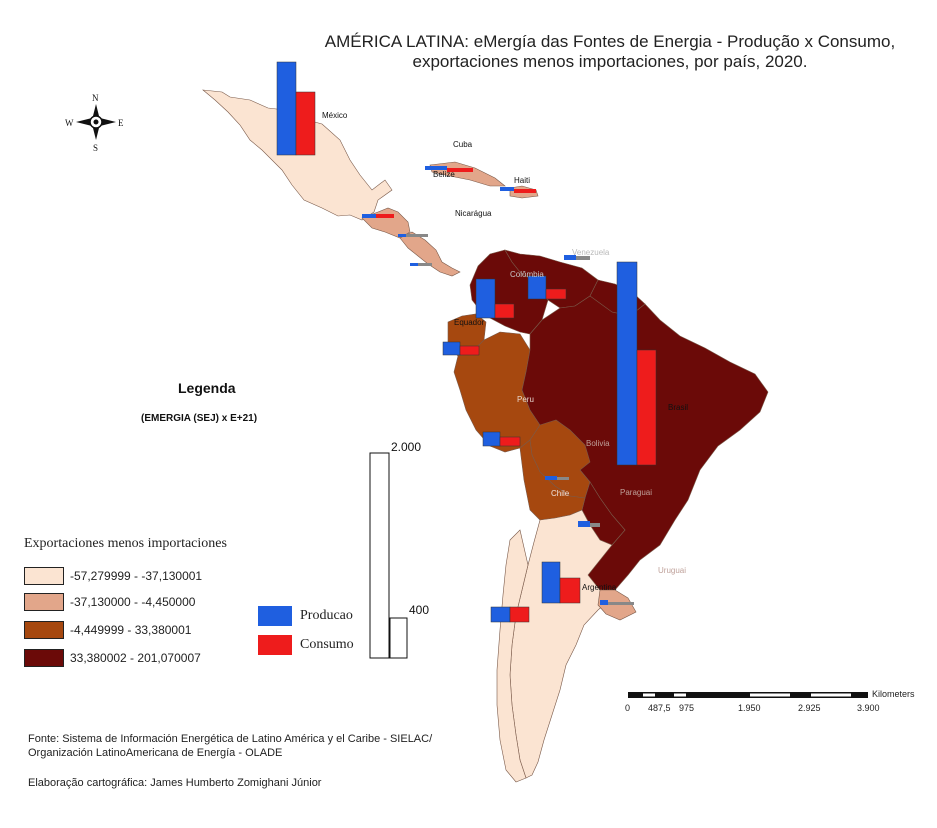  Describe the element at coordinates (327, 644) in the screenshot. I see `consumo-label: Consumo` at that location.